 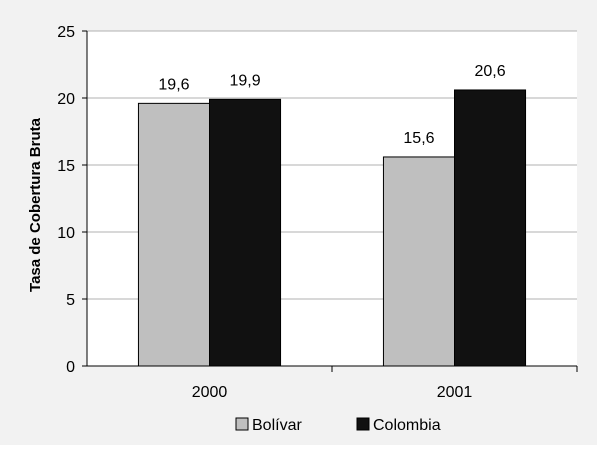 I want to click on legend: Bolívar Colombia, so click(x=338, y=425).